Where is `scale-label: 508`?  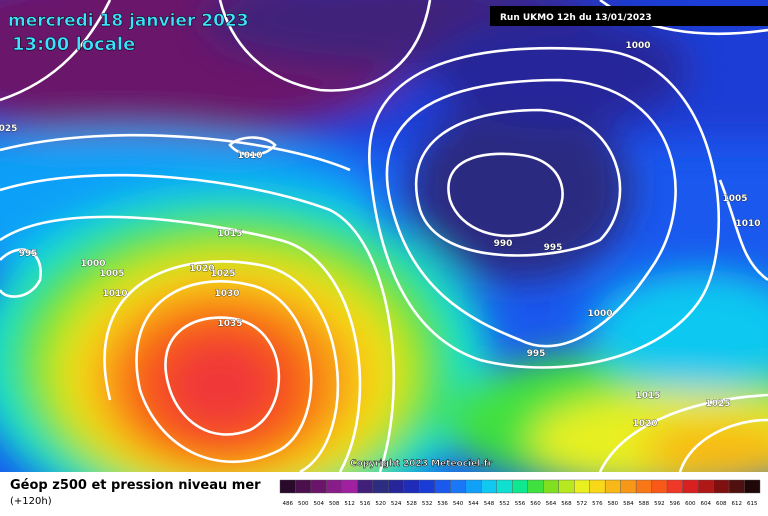
scale-label: 508 is located at coordinates (334, 504).